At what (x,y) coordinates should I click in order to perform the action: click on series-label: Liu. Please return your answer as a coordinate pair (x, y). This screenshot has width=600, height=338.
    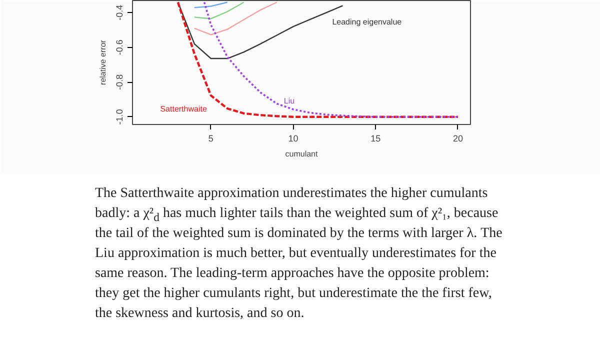
    Looking at the image, I should click on (289, 101).